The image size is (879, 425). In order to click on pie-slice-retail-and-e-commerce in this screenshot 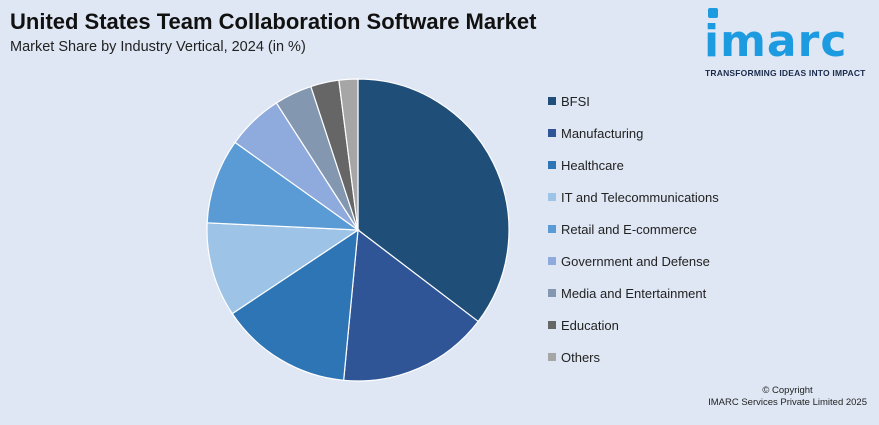, I will do `click(283, 186)`.